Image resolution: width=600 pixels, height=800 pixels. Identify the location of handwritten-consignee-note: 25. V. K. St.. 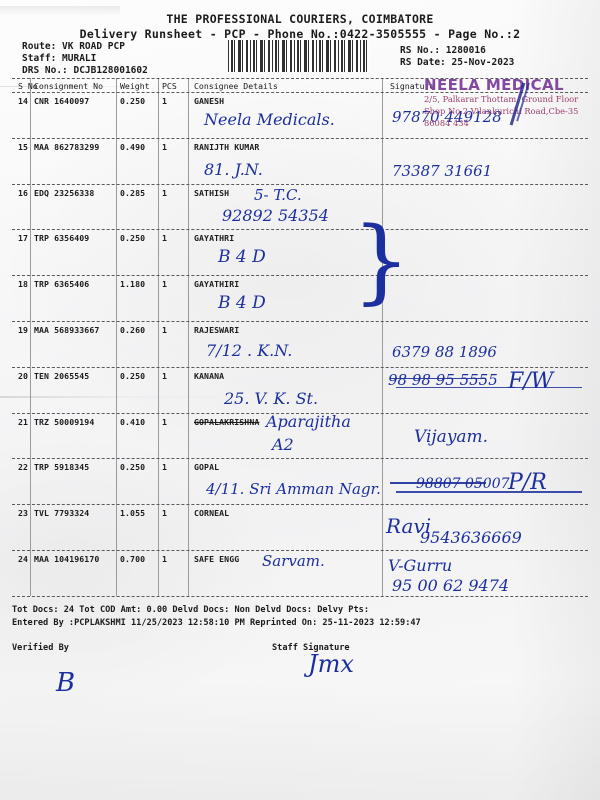
(271, 398).